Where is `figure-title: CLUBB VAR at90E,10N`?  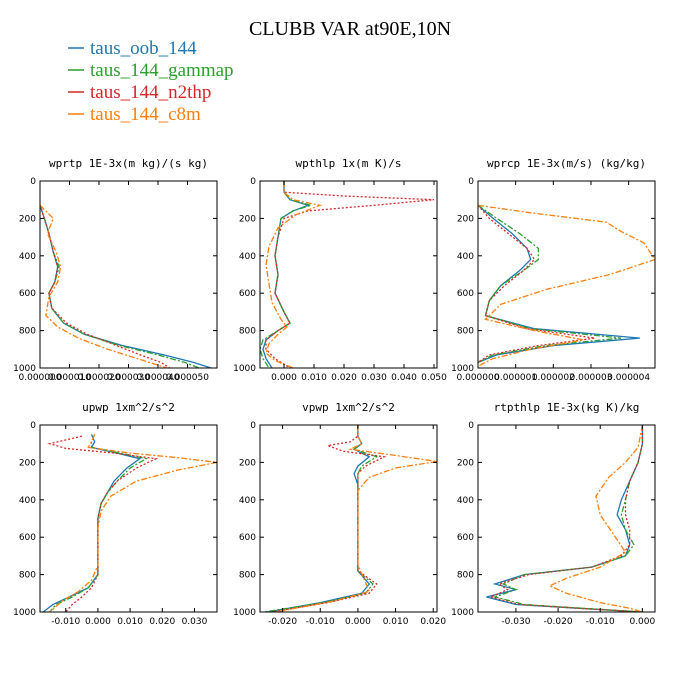
figure-title: CLUBB VAR at90E,10N is located at coordinates (350, 29).